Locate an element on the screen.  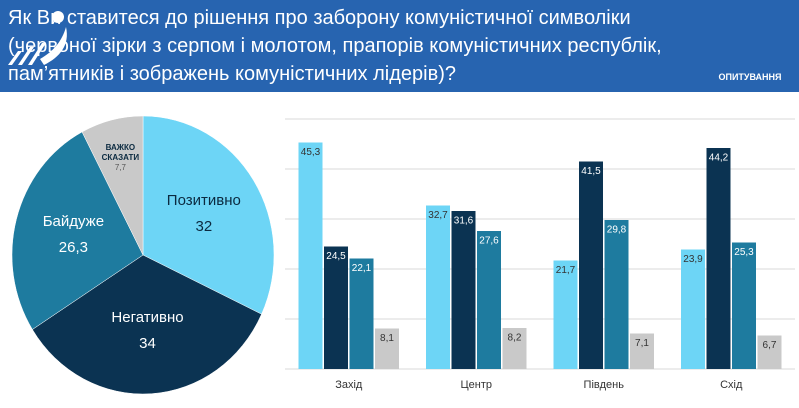
pie-label: Байдуже 26,3 is located at coordinates (73, 235).